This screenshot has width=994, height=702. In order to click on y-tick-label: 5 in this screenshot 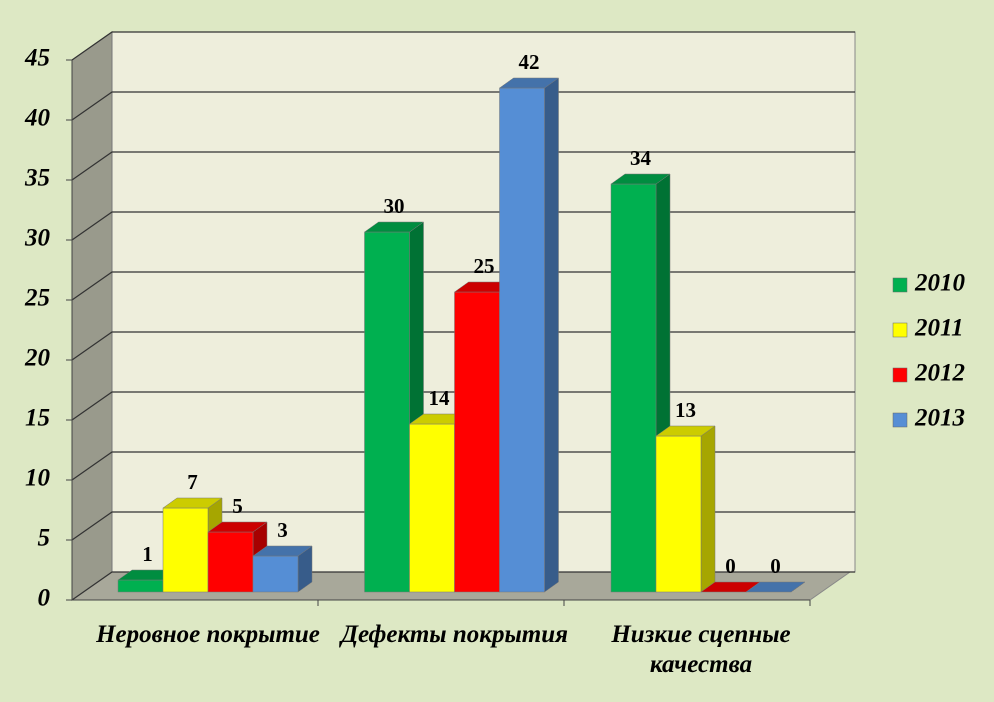, I will do `click(44, 538)`.